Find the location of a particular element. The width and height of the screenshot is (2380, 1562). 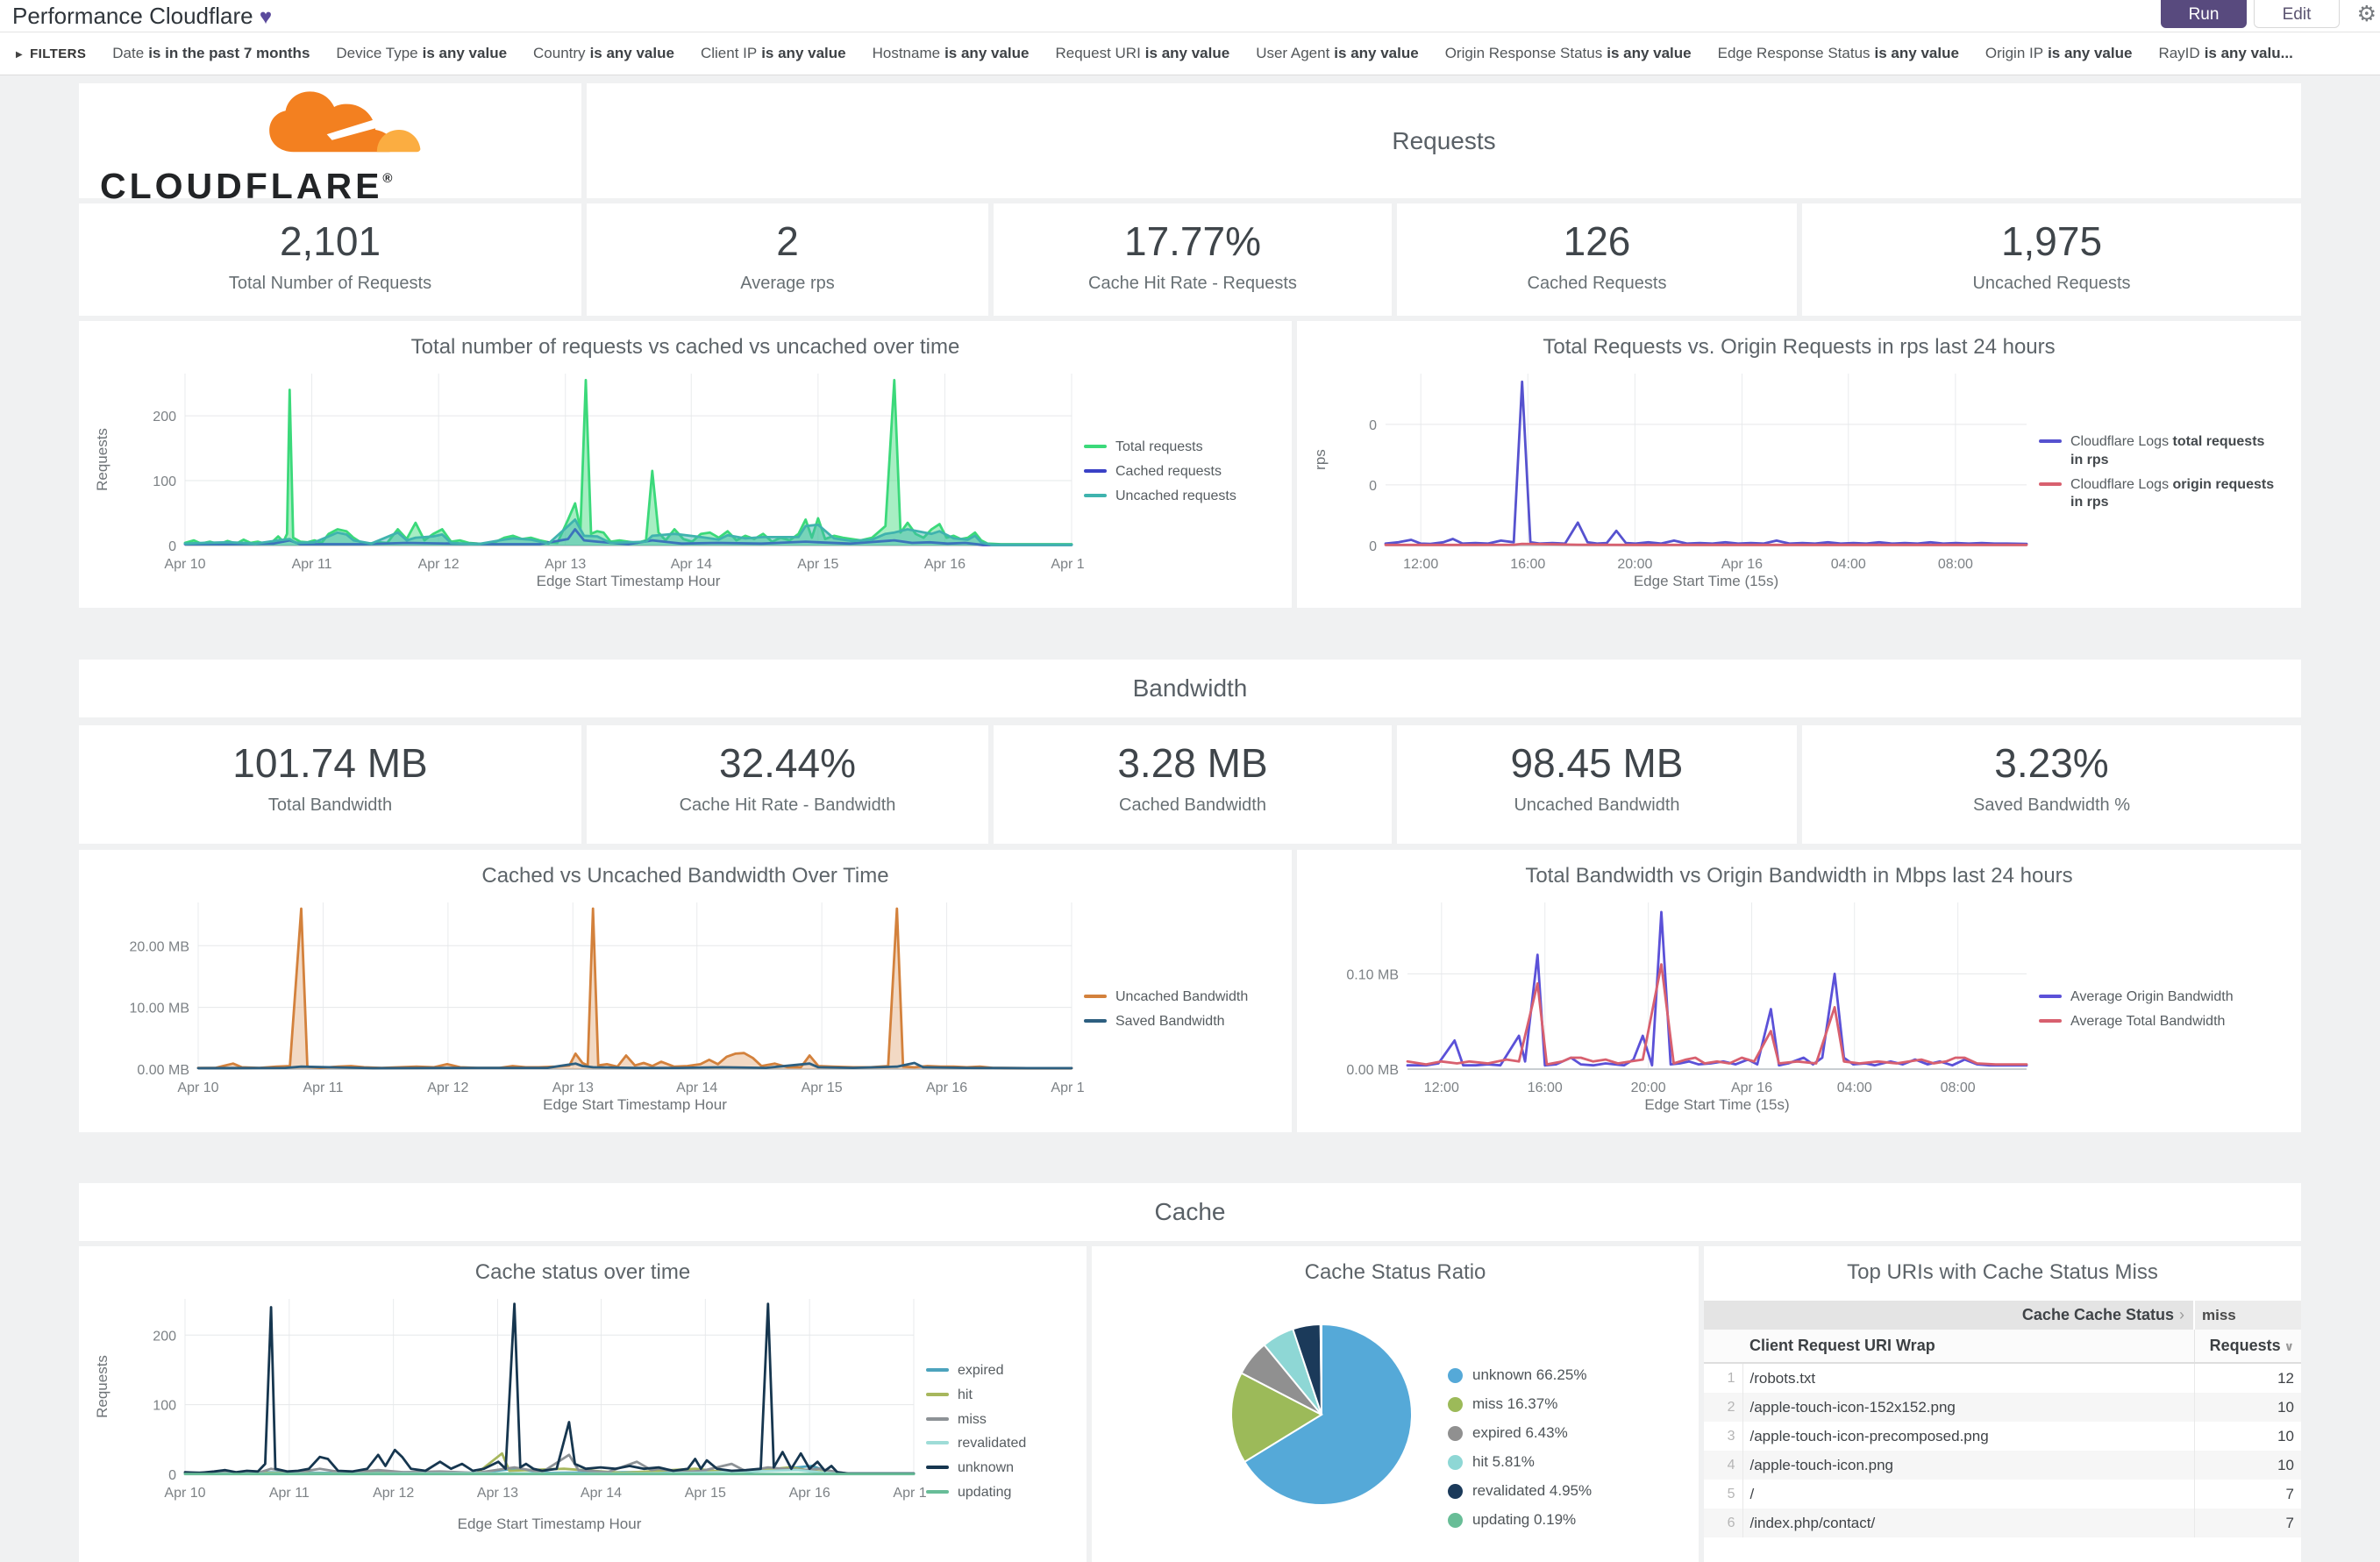

table-row: 6/index.php/contact/7 is located at coordinates (2002, 1523).